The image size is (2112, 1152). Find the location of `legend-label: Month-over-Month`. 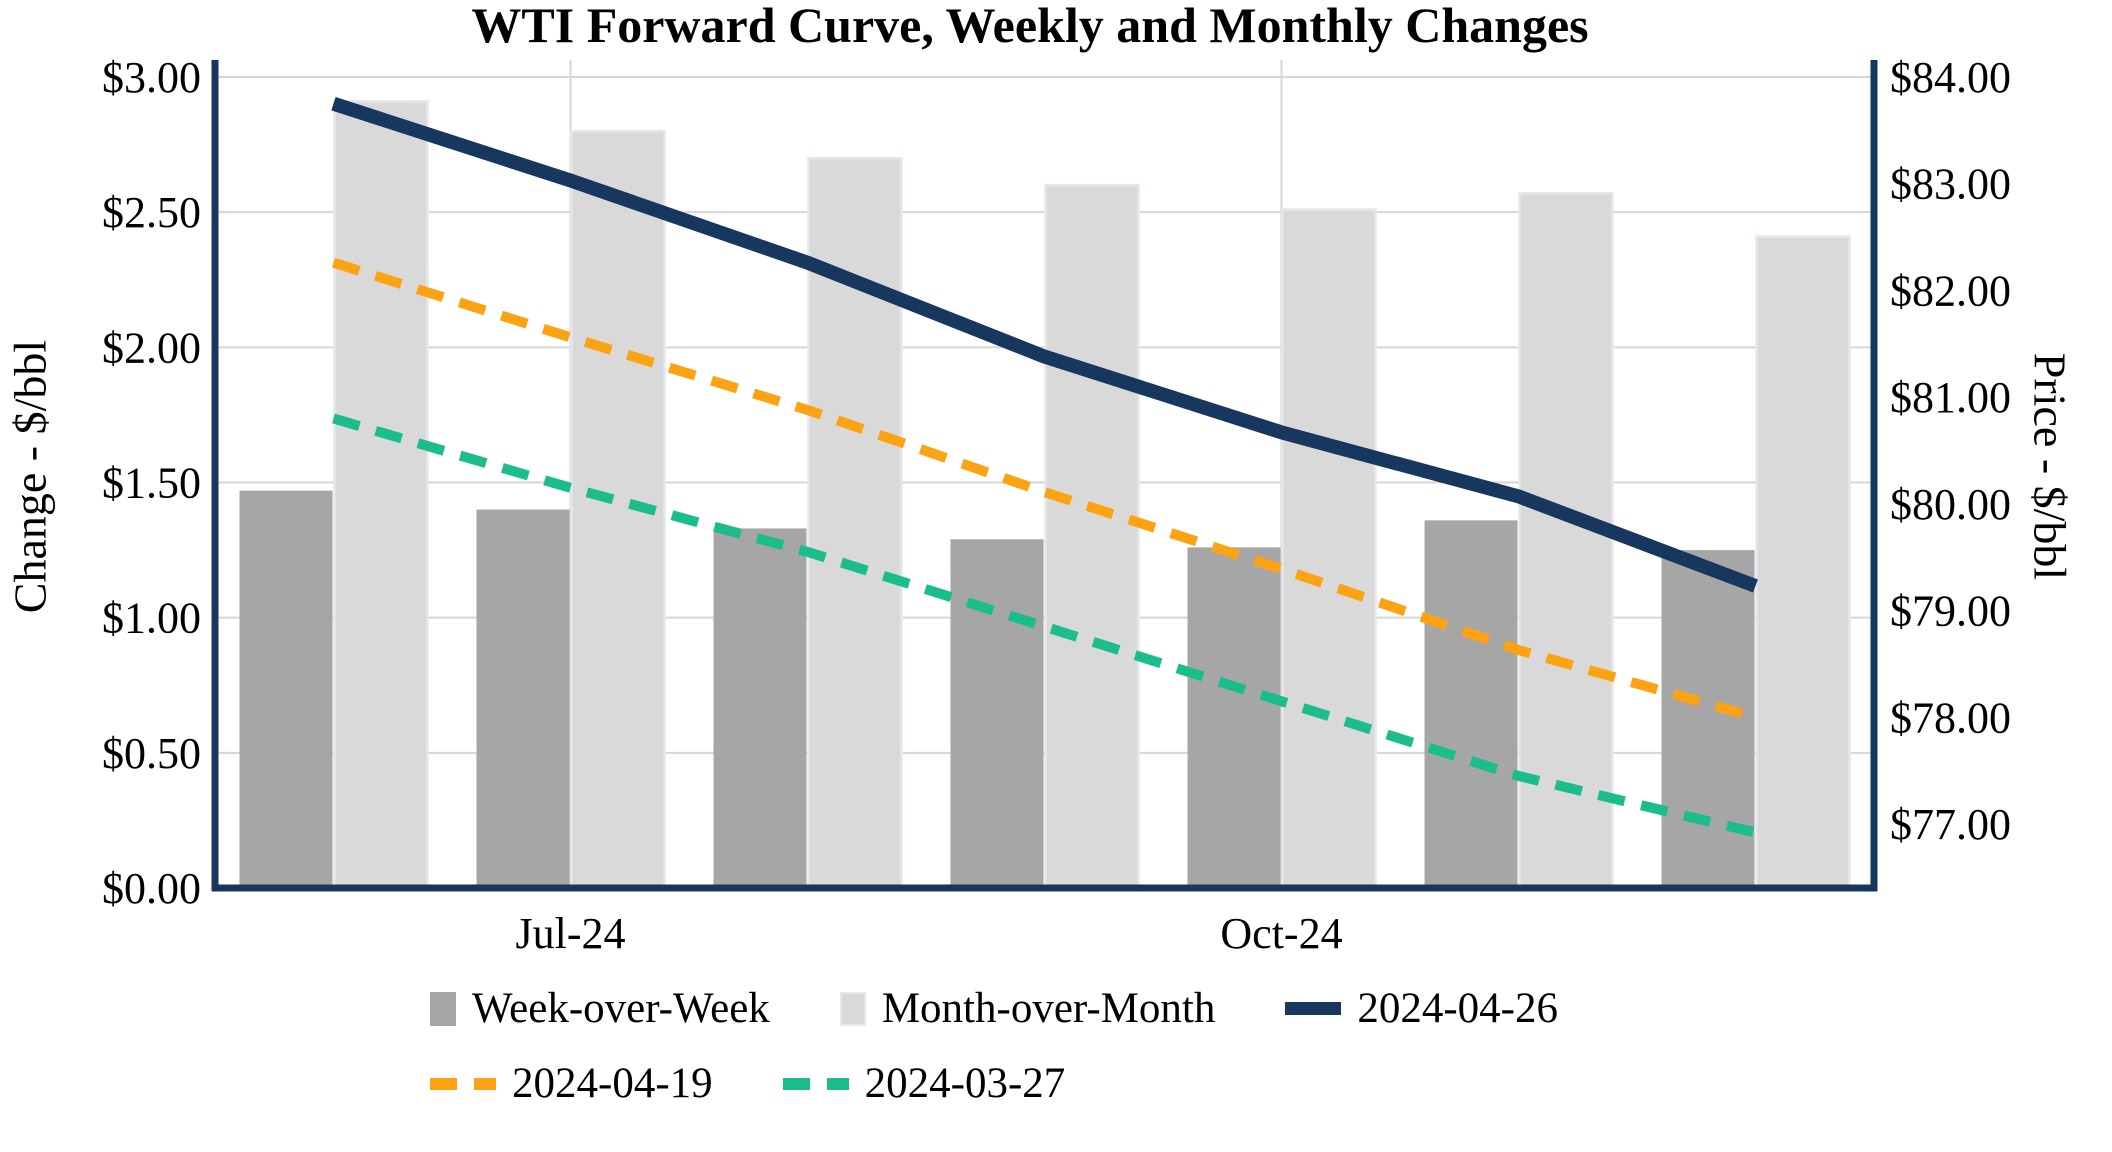

legend-label: Month-over-Month is located at coordinates (1048, 1008).